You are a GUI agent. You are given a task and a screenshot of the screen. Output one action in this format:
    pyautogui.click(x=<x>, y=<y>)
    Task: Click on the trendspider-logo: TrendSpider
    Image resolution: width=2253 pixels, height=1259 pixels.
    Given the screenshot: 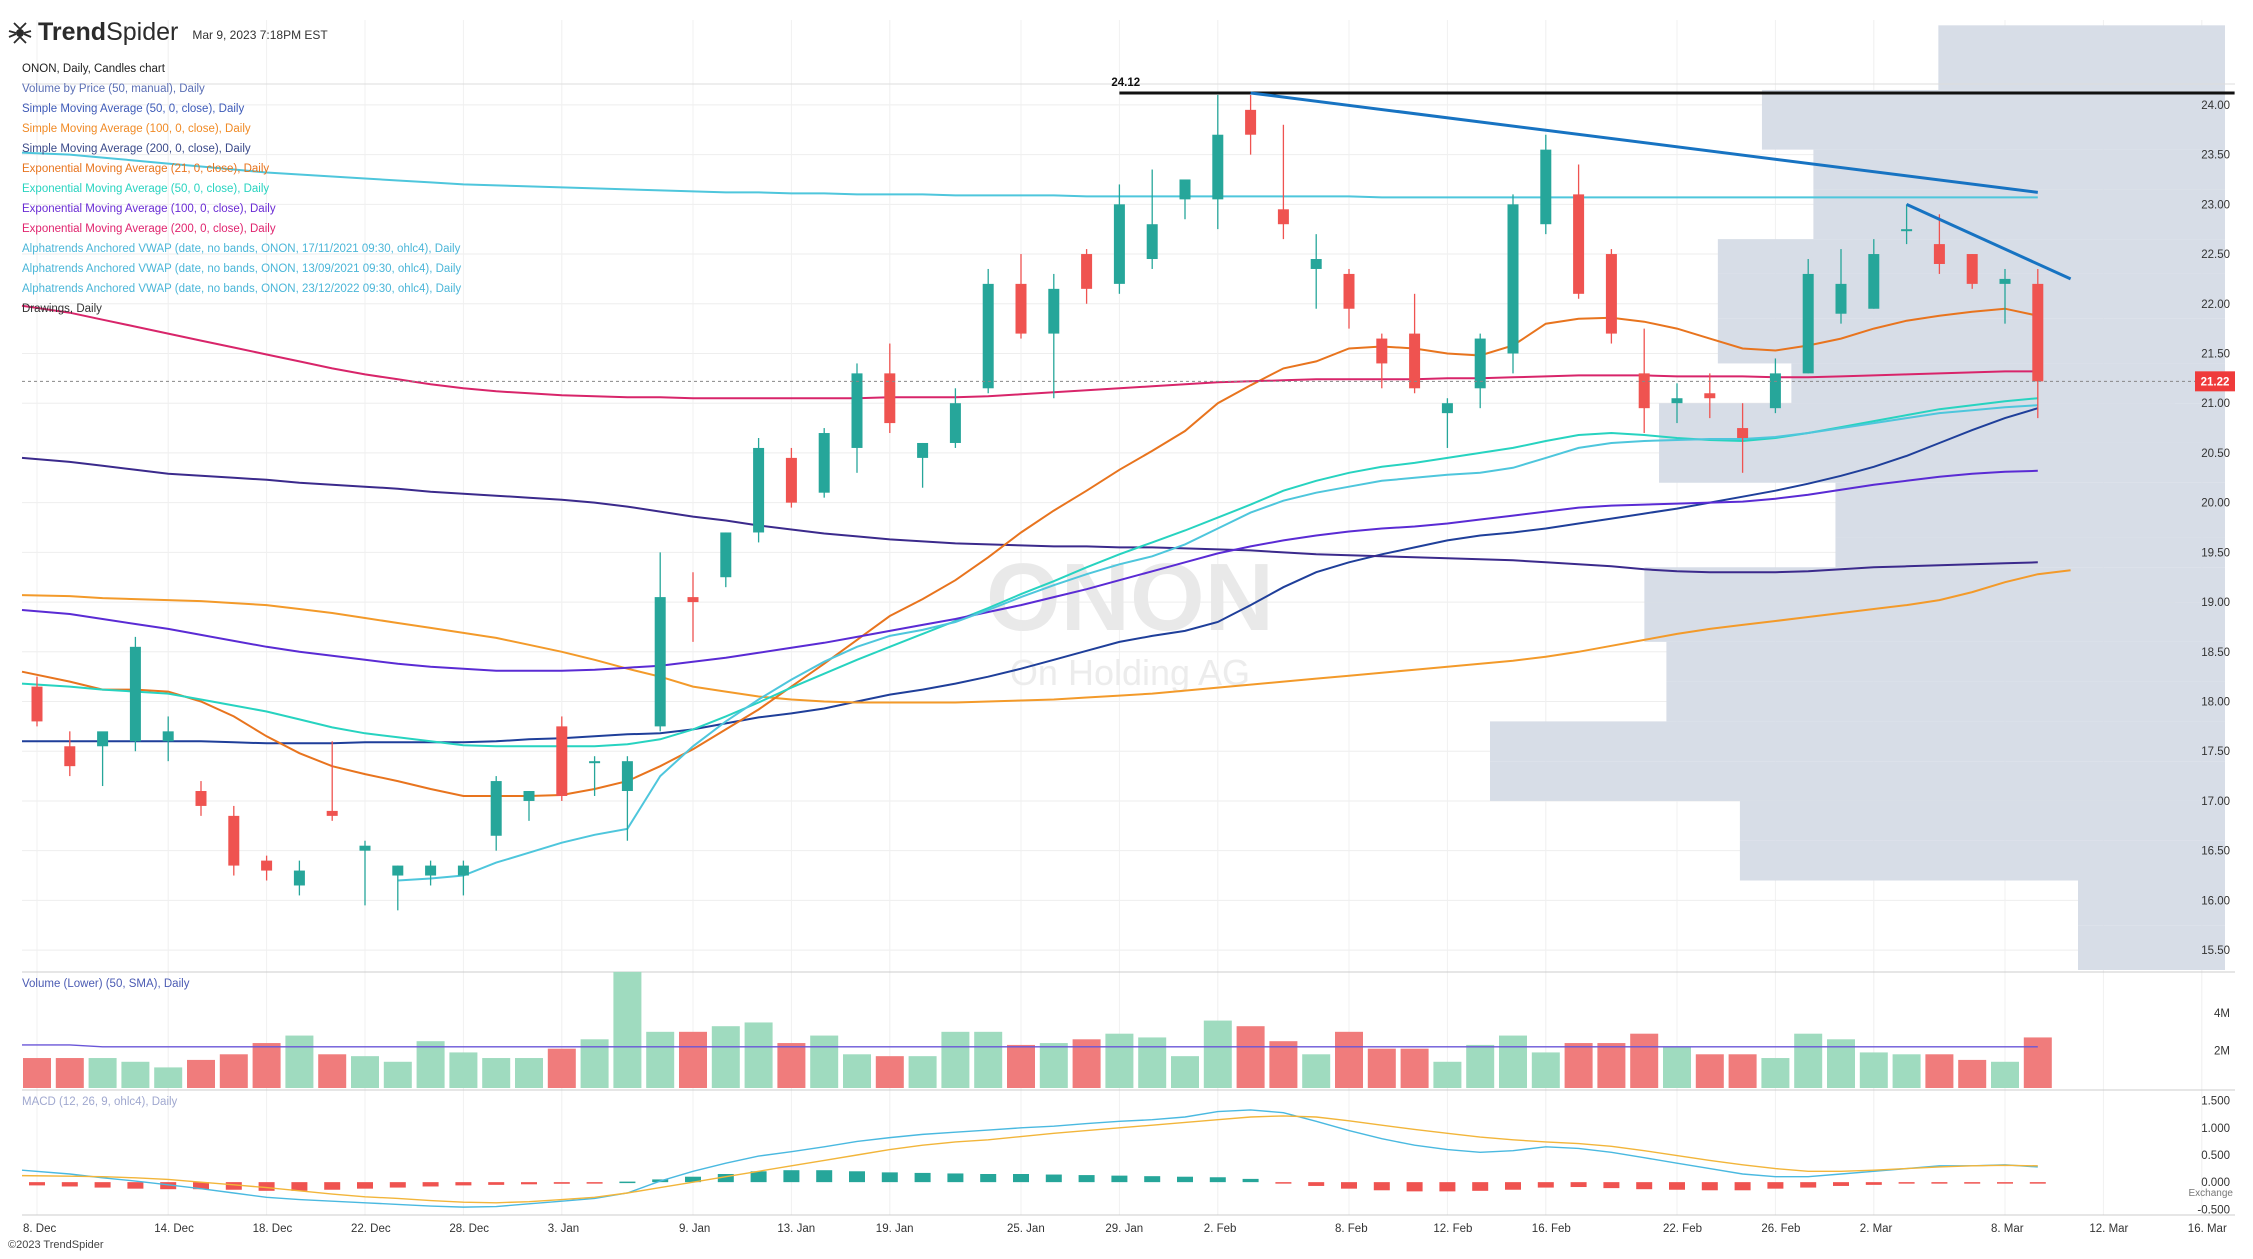 What is the action you would take?
    pyautogui.click(x=93, y=32)
    